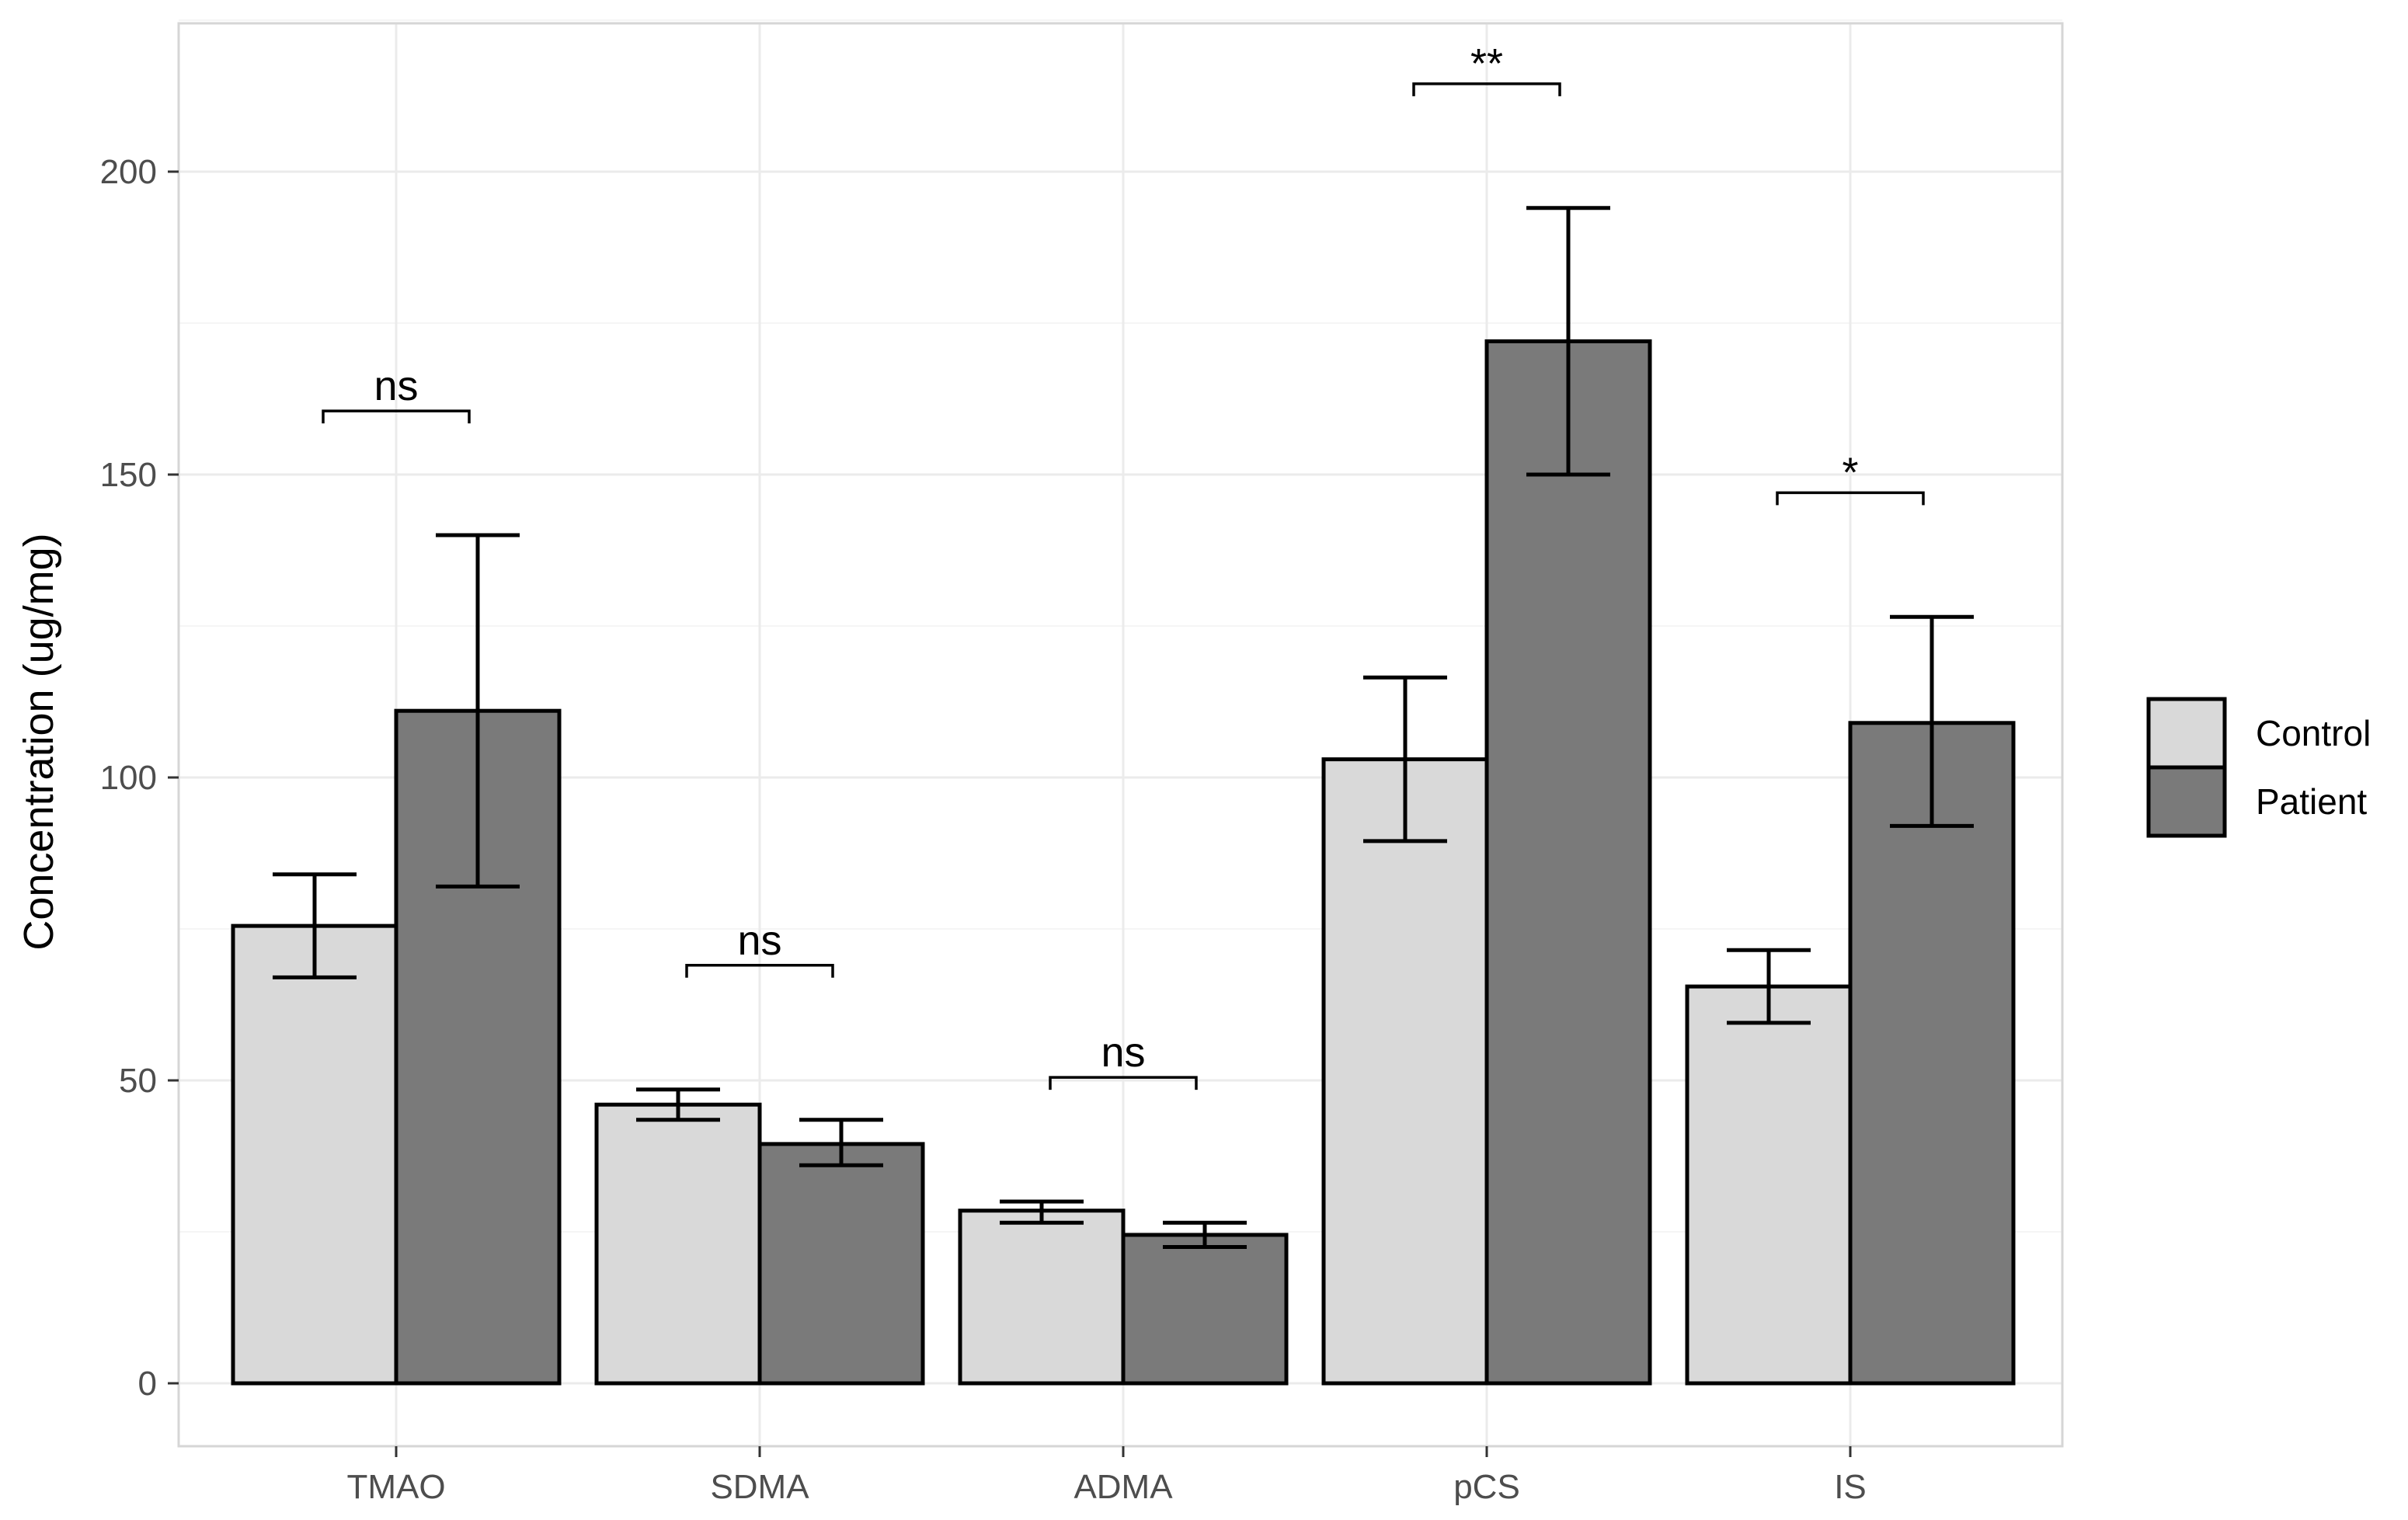 The height and width of the screenshot is (1520, 2408). Describe the element at coordinates (314, 1154) in the screenshot. I see `bar-control-tmao` at that location.